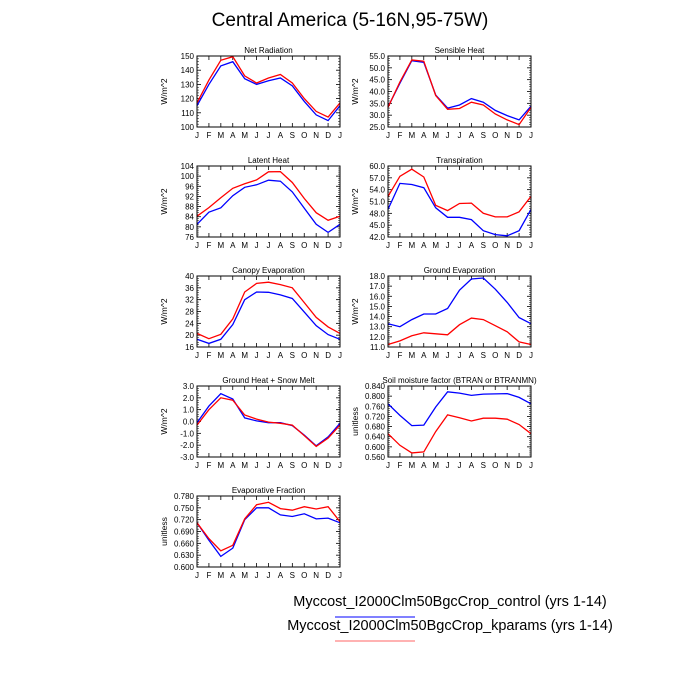  What do you see at coordinates (375, 437) in the screenshot?
I see `y-tick-label: 0.640` at bounding box center [375, 437].